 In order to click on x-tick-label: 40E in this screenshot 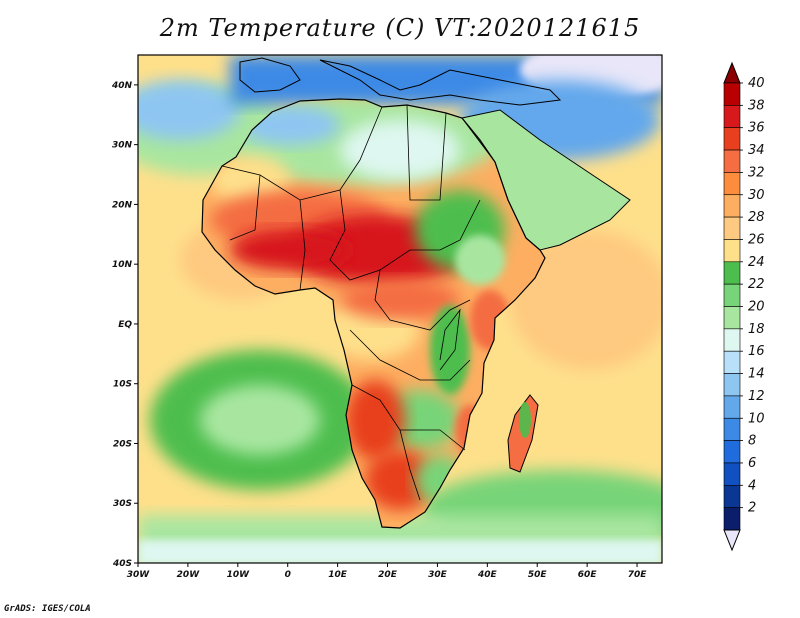, I will do `click(487, 575)`.